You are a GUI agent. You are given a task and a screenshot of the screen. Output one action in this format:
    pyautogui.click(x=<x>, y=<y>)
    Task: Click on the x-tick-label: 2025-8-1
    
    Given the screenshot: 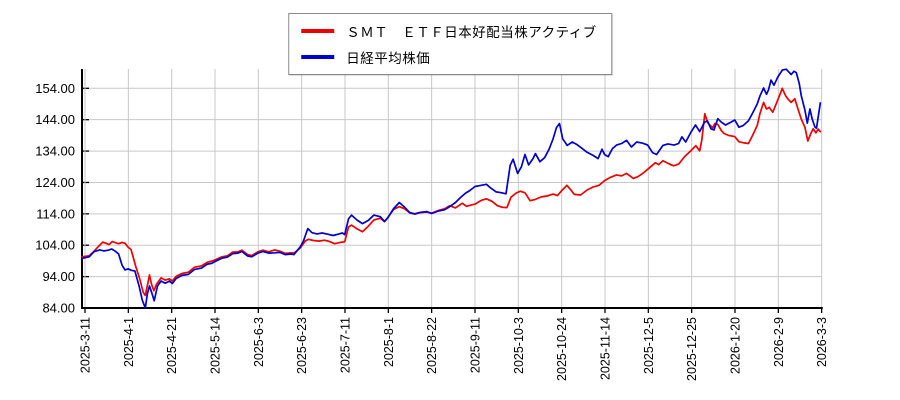 What is the action you would take?
    pyautogui.click(x=389, y=342)
    